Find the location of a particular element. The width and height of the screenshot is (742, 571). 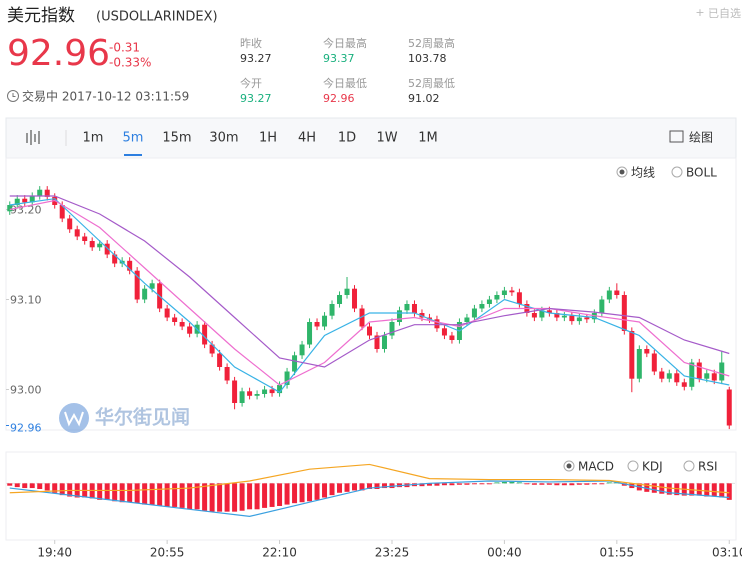

radio-label: BOLL is located at coordinates (701, 173).